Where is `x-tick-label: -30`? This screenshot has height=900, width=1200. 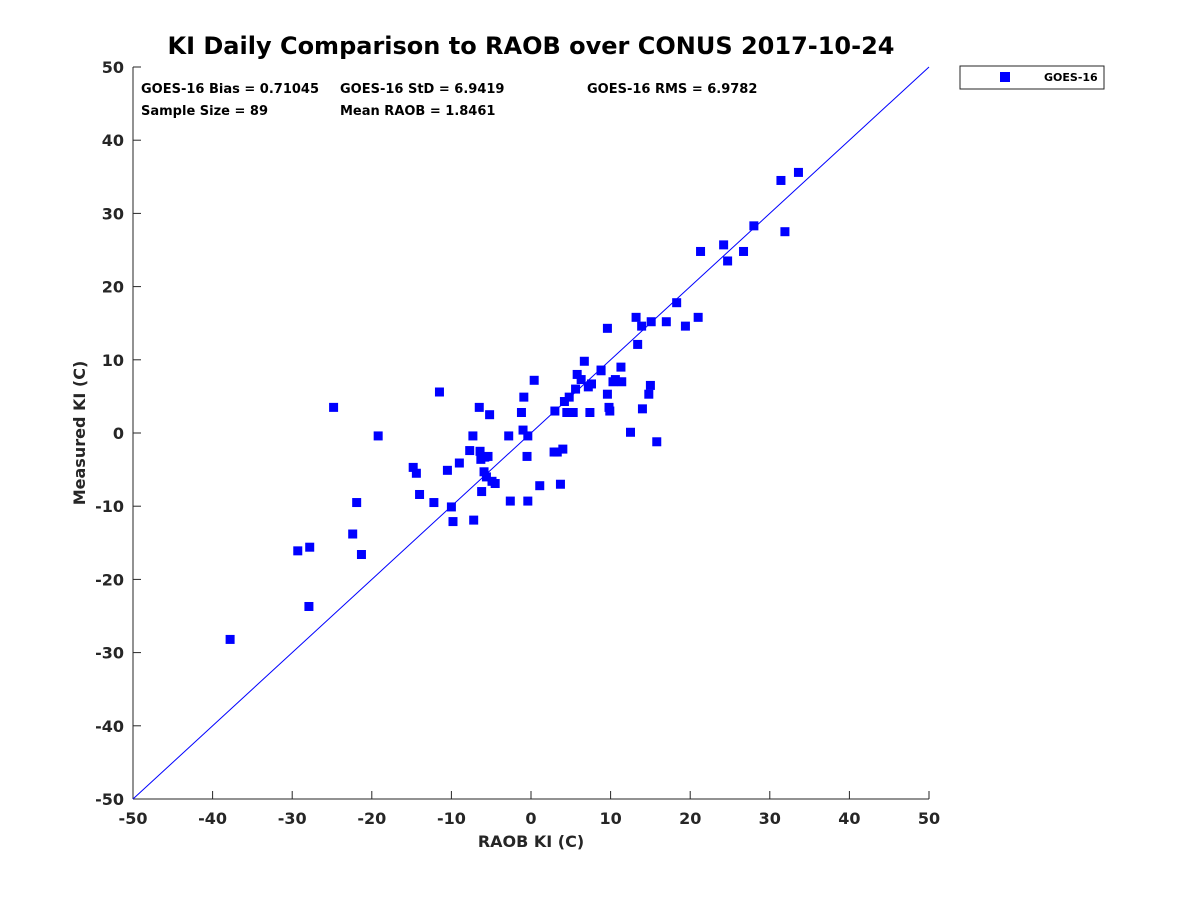 x-tick-label: -30 is located at coordinates (292, 818).